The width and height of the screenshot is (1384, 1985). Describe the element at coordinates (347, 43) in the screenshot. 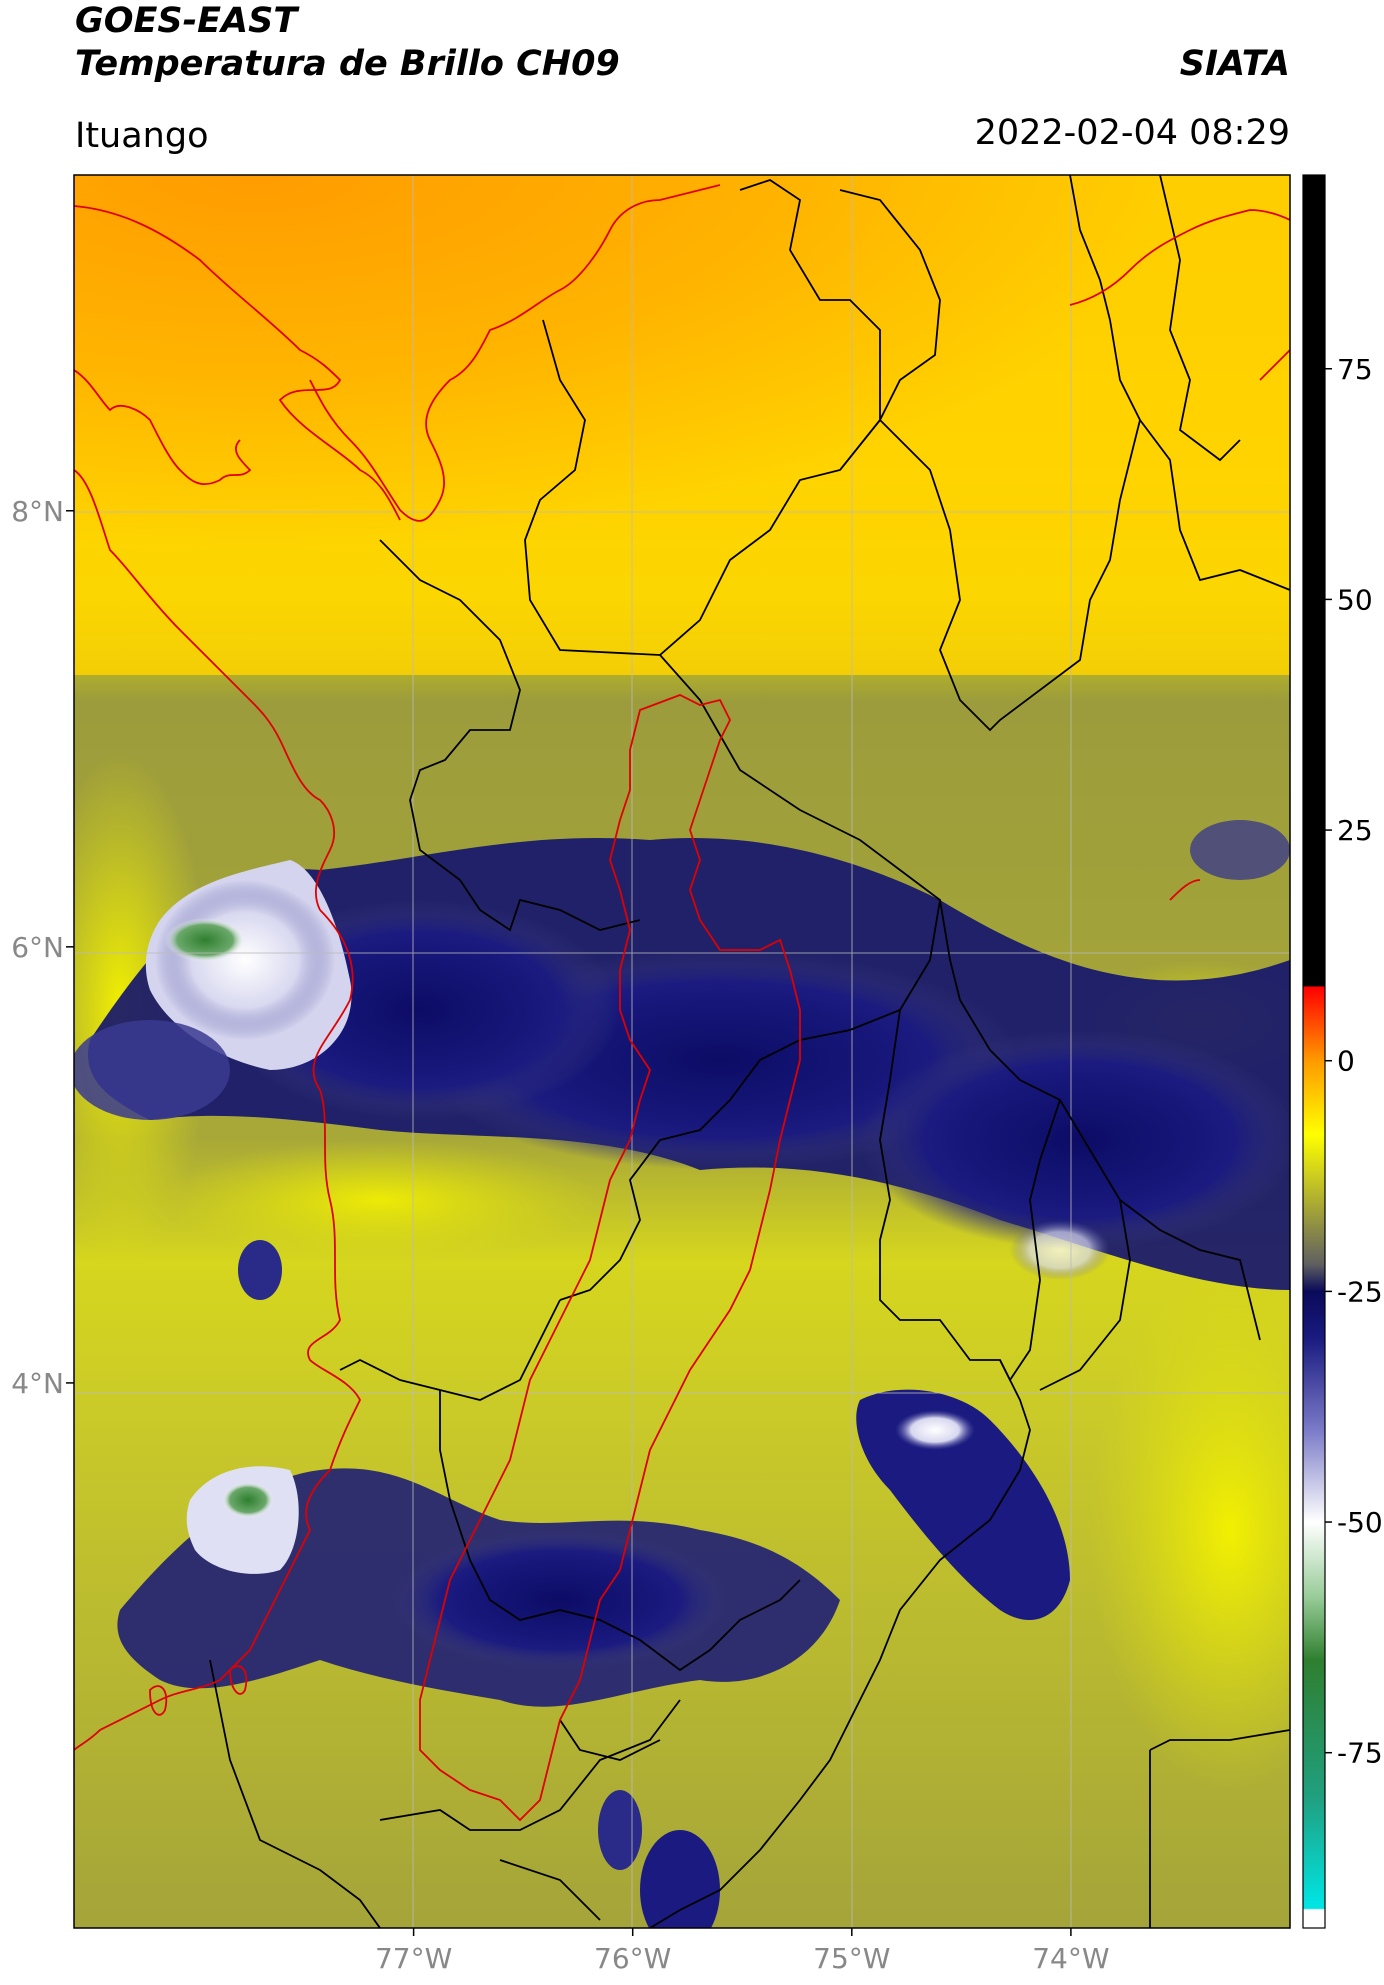

I see `title-block: GOES-EAST Temperatura de Brillo CH09` at that location.